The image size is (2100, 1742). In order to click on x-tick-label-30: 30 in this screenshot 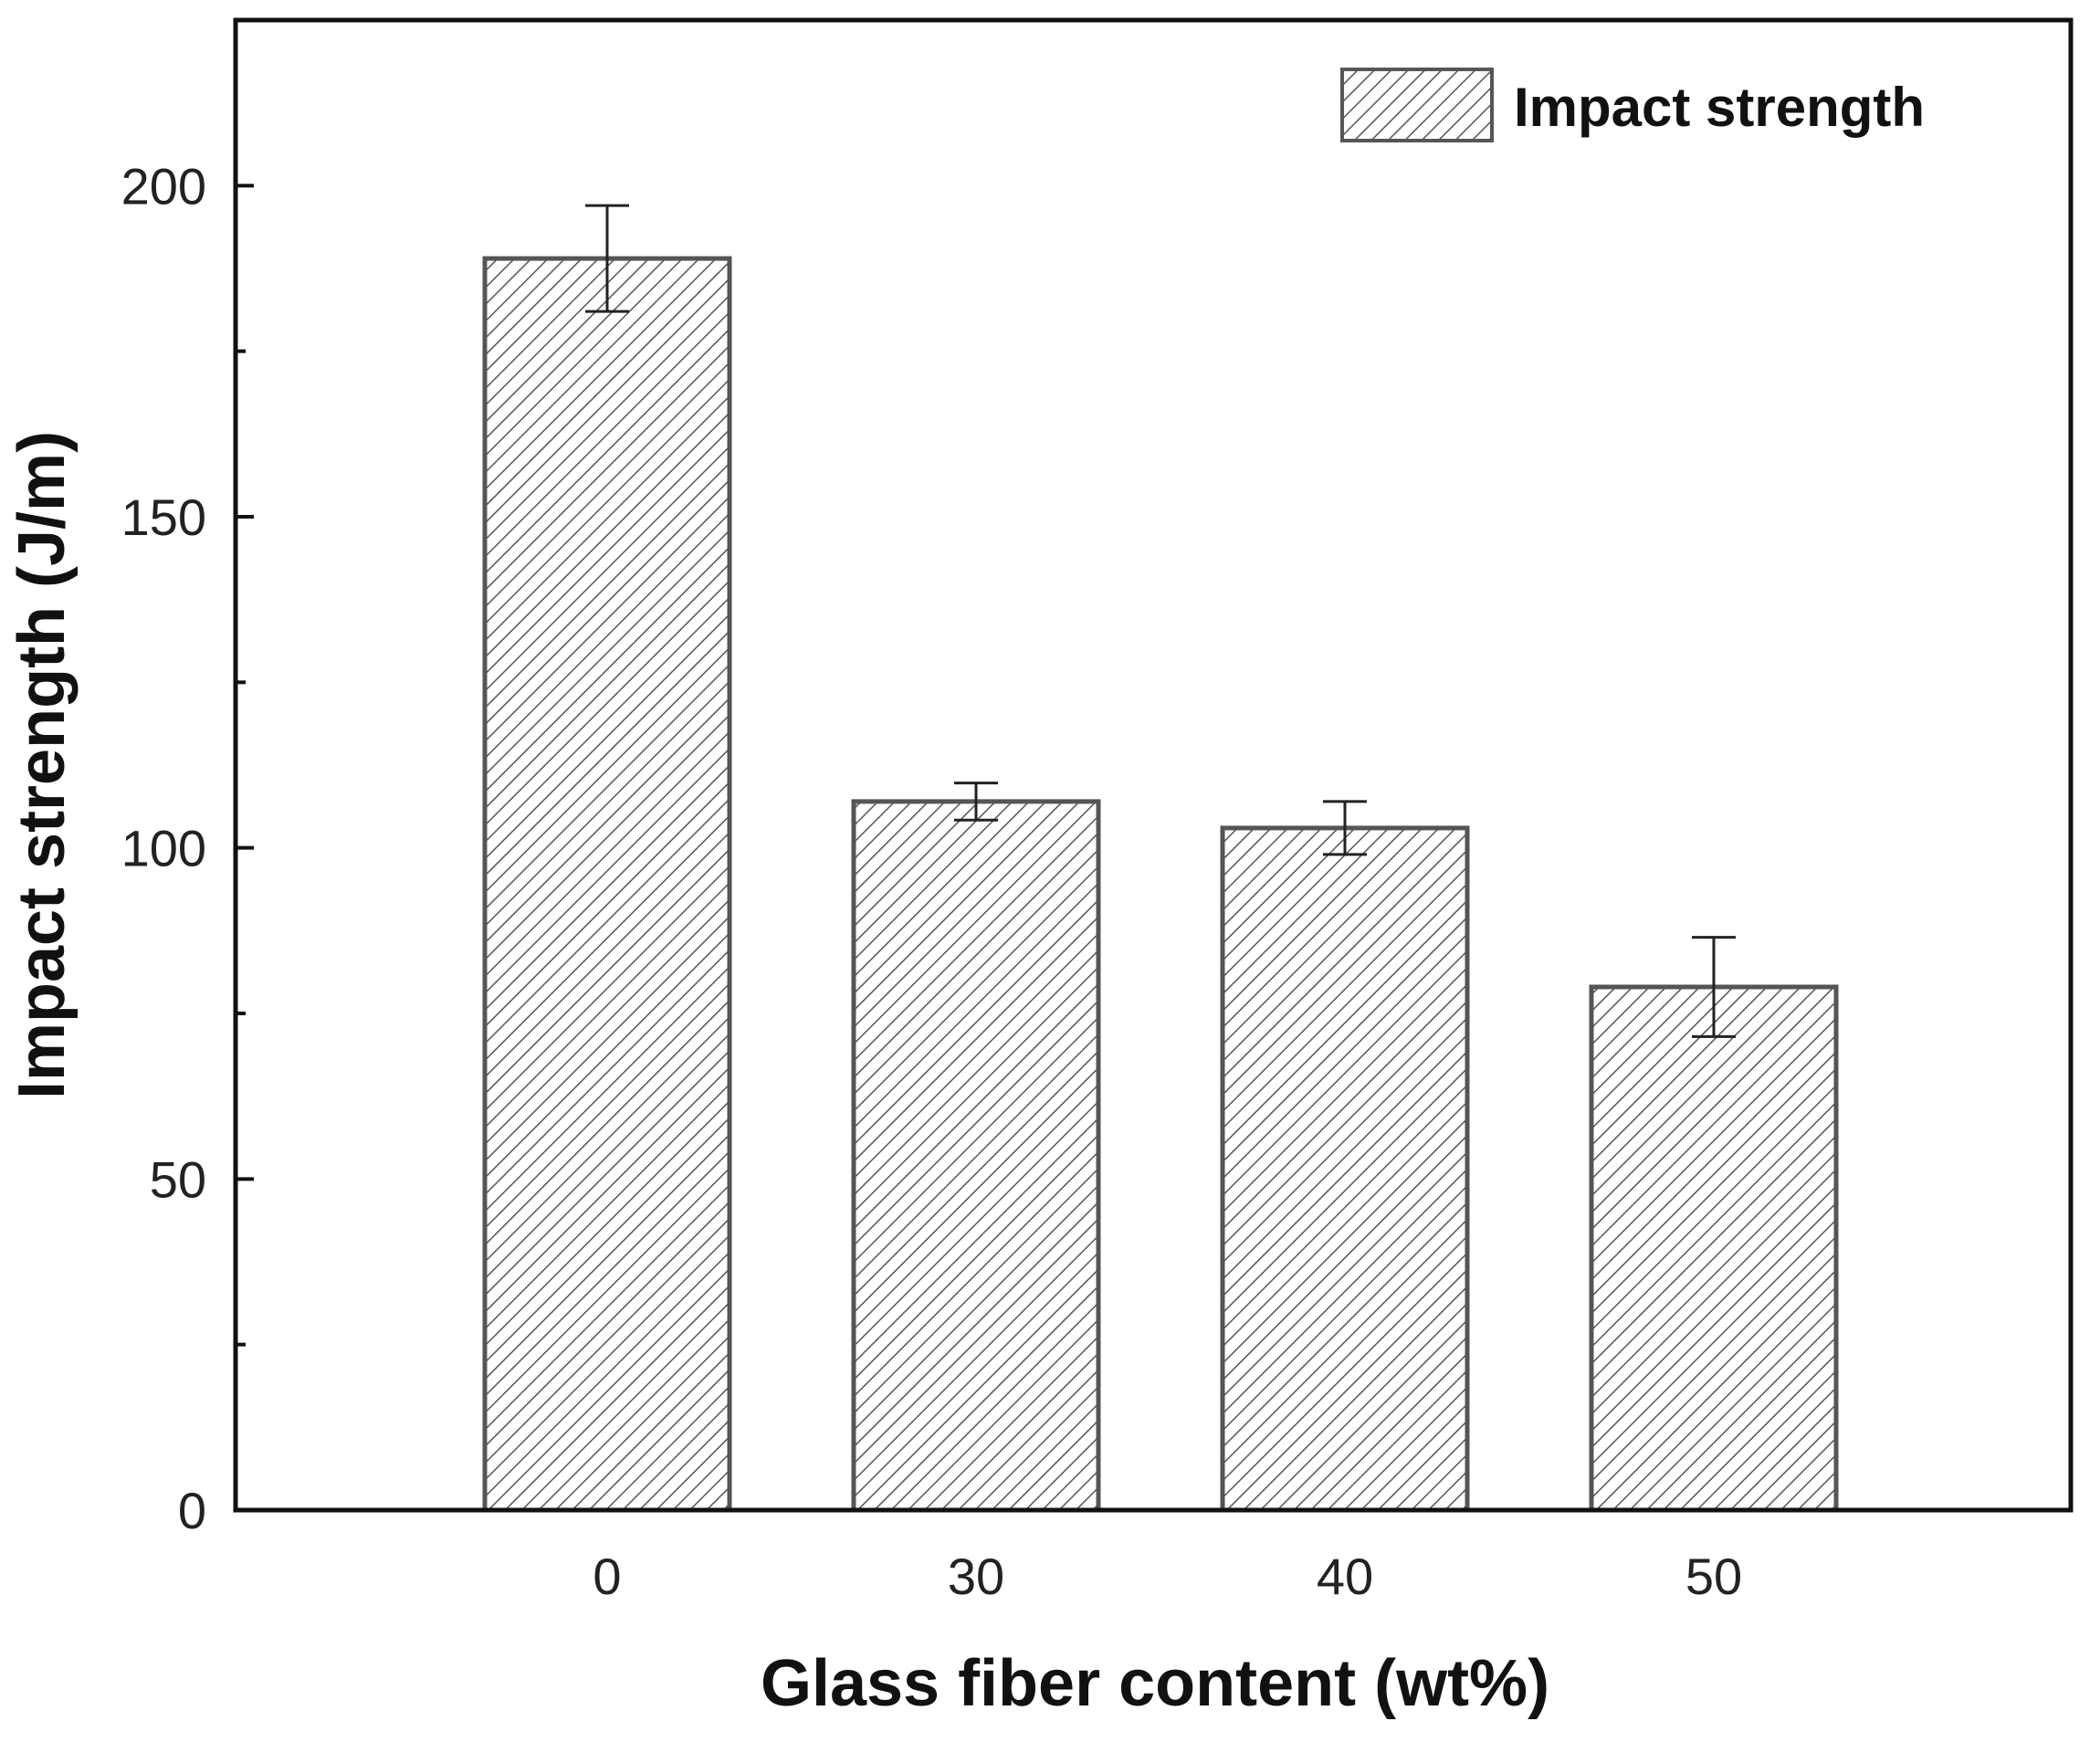, I will do `click(976, 1576)`.